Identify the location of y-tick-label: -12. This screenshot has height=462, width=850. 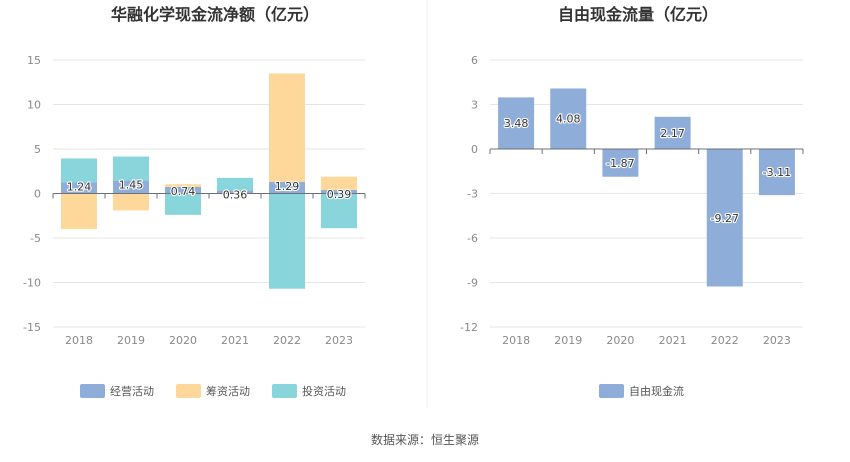
(469, 327).